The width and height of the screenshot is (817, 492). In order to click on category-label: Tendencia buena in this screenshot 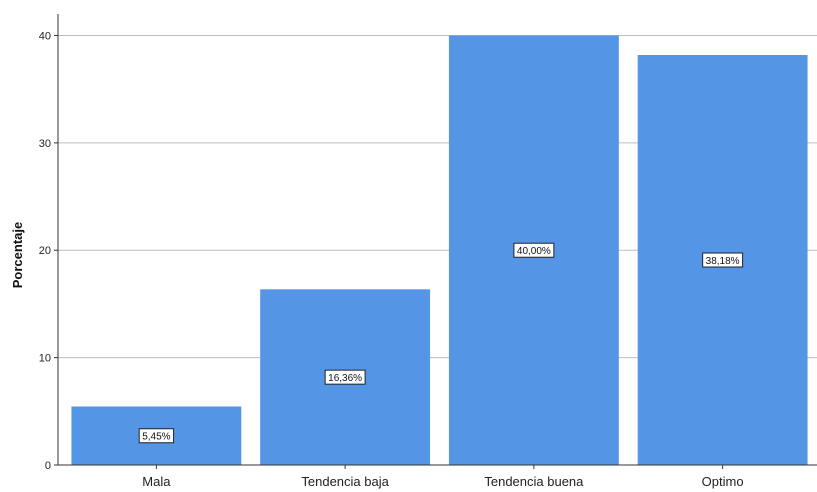, I will do `click(534, 481)`.